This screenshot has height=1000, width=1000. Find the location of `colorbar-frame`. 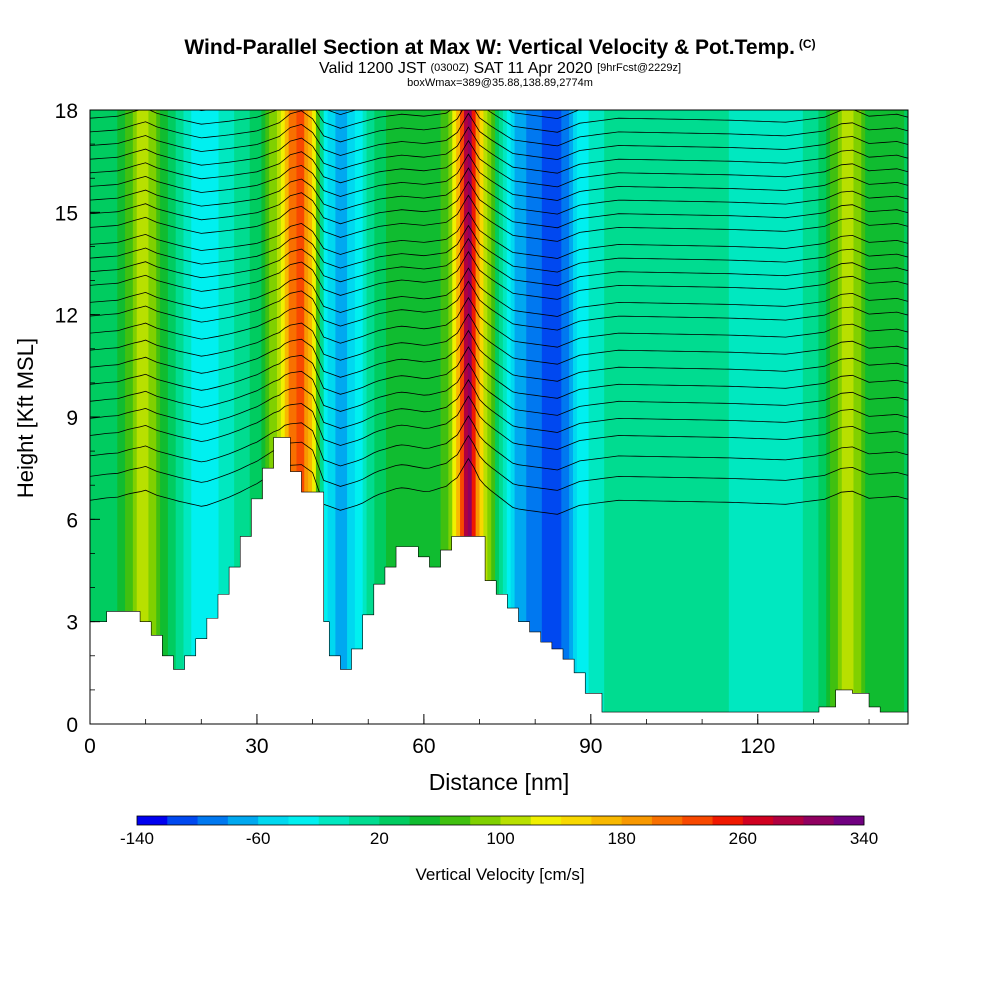

colorbar-frame is located at coordinates (500, 820).